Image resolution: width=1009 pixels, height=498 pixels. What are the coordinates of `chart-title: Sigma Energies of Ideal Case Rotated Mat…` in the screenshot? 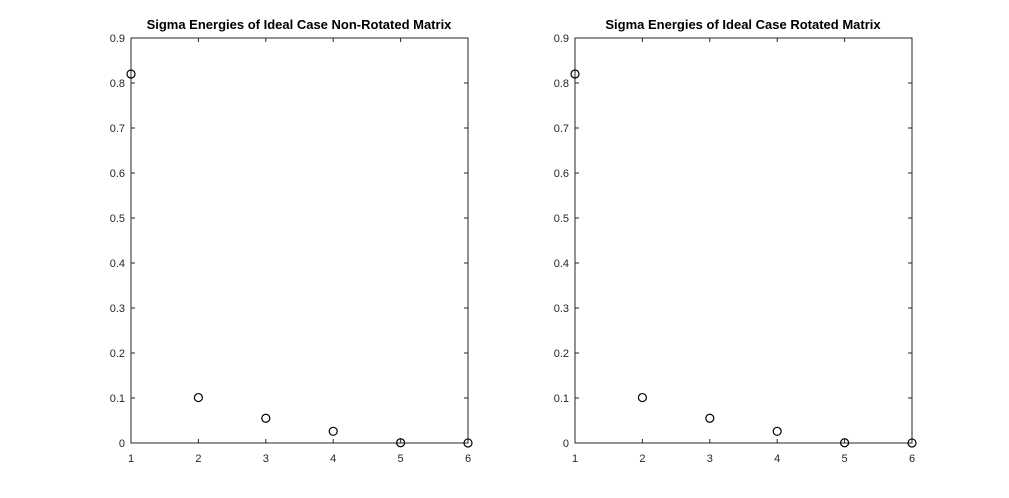 It's located at (743, 24).